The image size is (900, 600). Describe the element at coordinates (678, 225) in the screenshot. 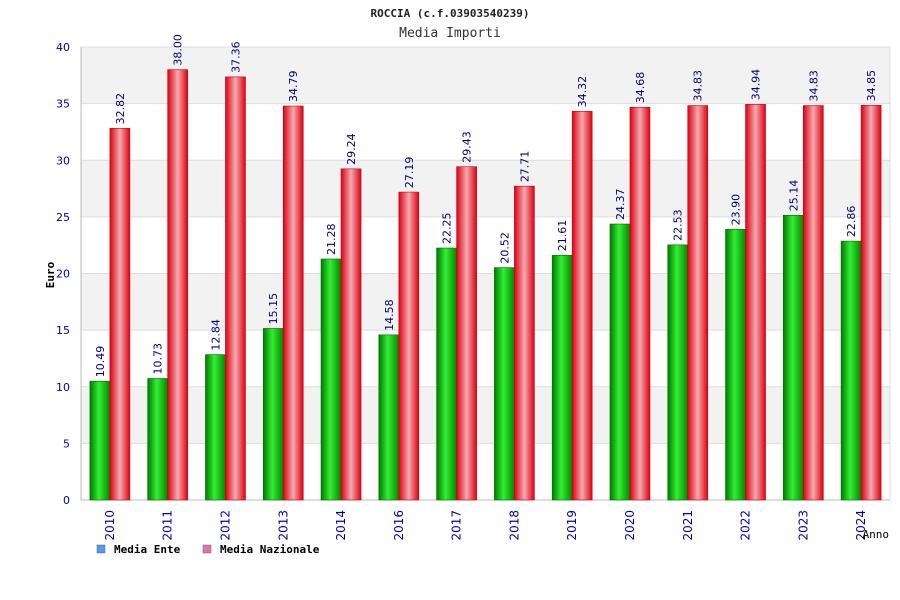

I see `data-label-media-ente: 22.53` at that location.